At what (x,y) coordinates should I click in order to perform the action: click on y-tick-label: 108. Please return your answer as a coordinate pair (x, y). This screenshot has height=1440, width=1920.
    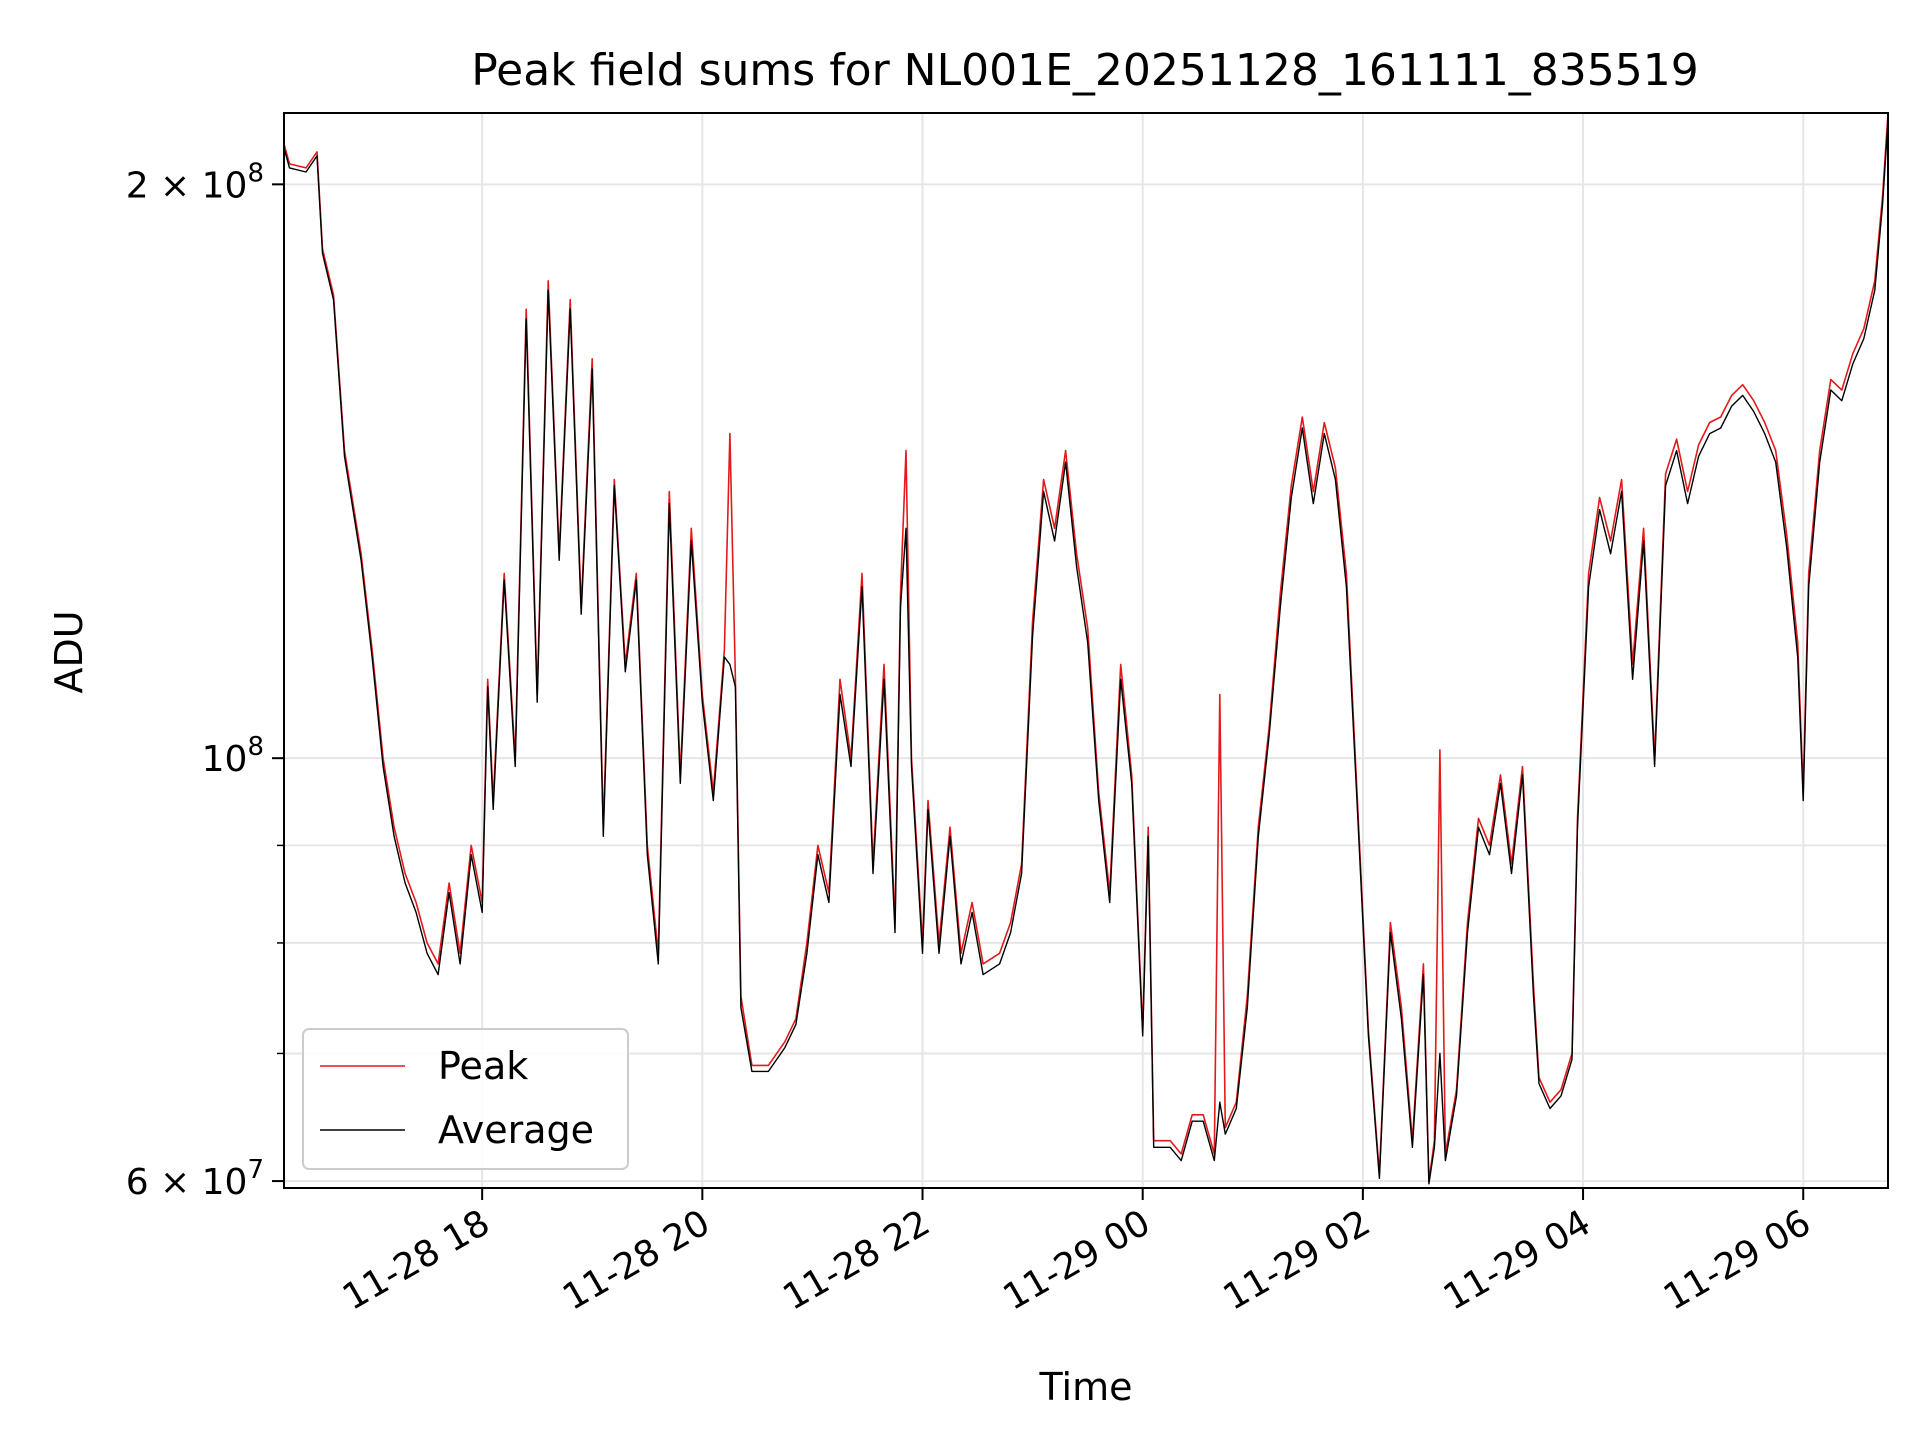
    Looking at the image, I should click on (233, 756).